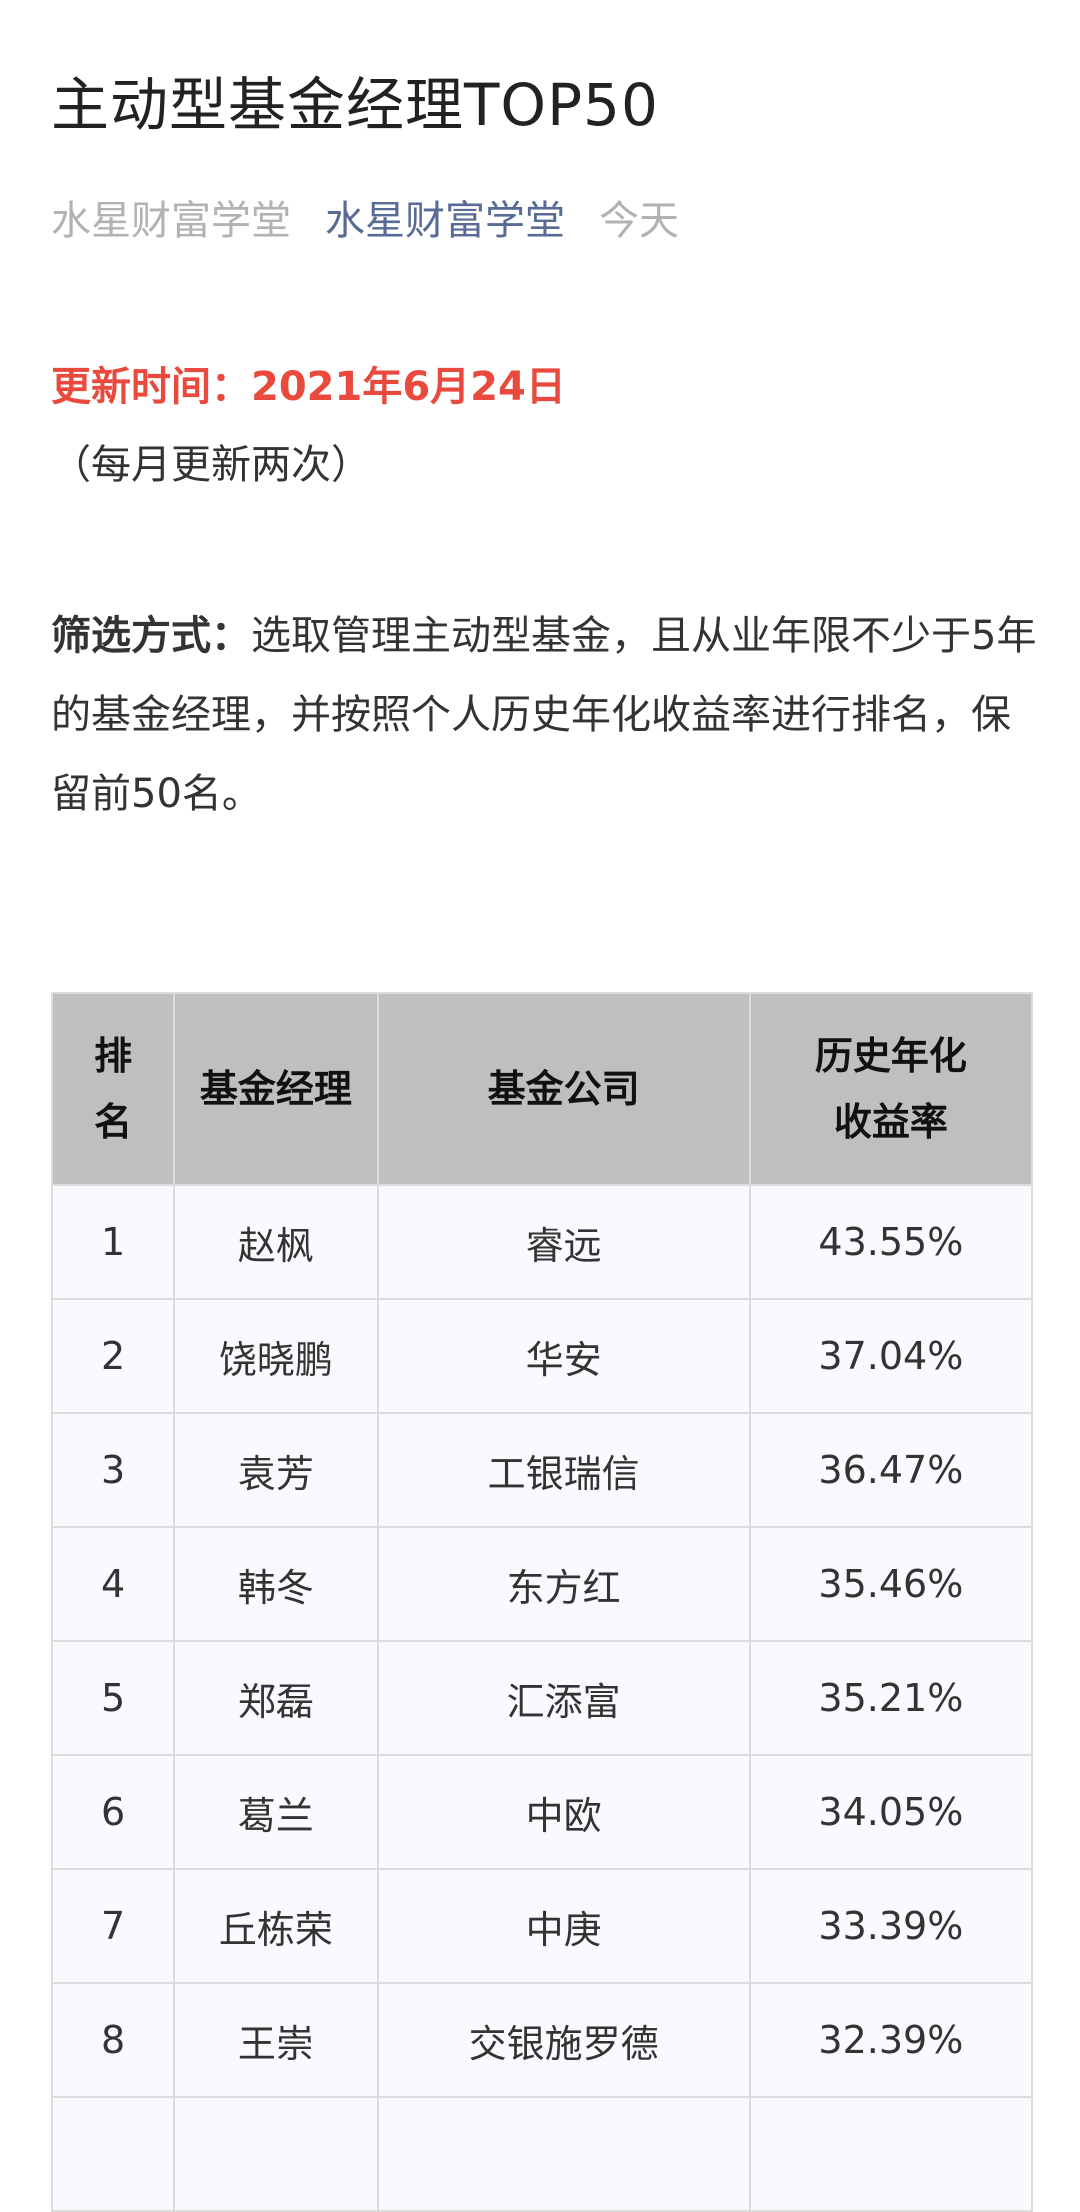 The height and width of the screenshot is (2212, 1080). I want to click on filter-label: 筛选方式：, so click(151, 636).